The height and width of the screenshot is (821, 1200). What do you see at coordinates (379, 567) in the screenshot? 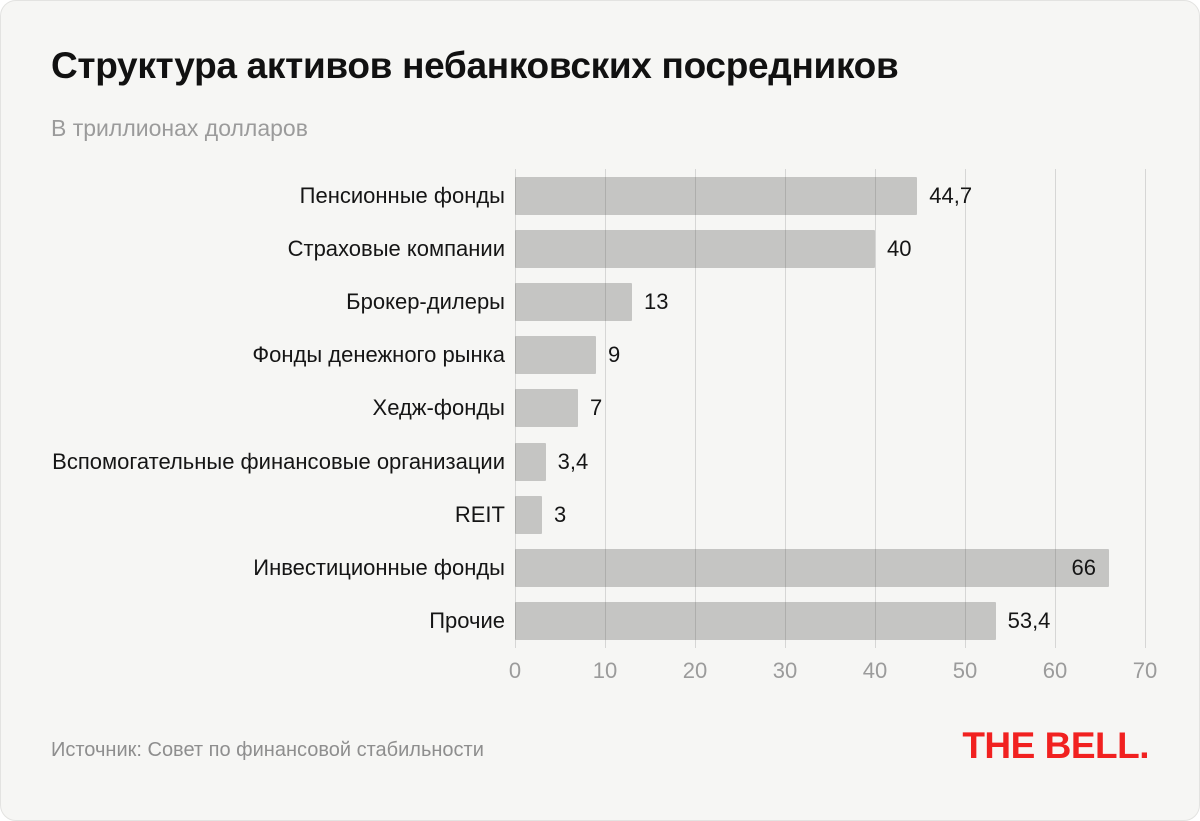
I see `category-label: Инвестиционные фонды` at bounding box center [379, 567].